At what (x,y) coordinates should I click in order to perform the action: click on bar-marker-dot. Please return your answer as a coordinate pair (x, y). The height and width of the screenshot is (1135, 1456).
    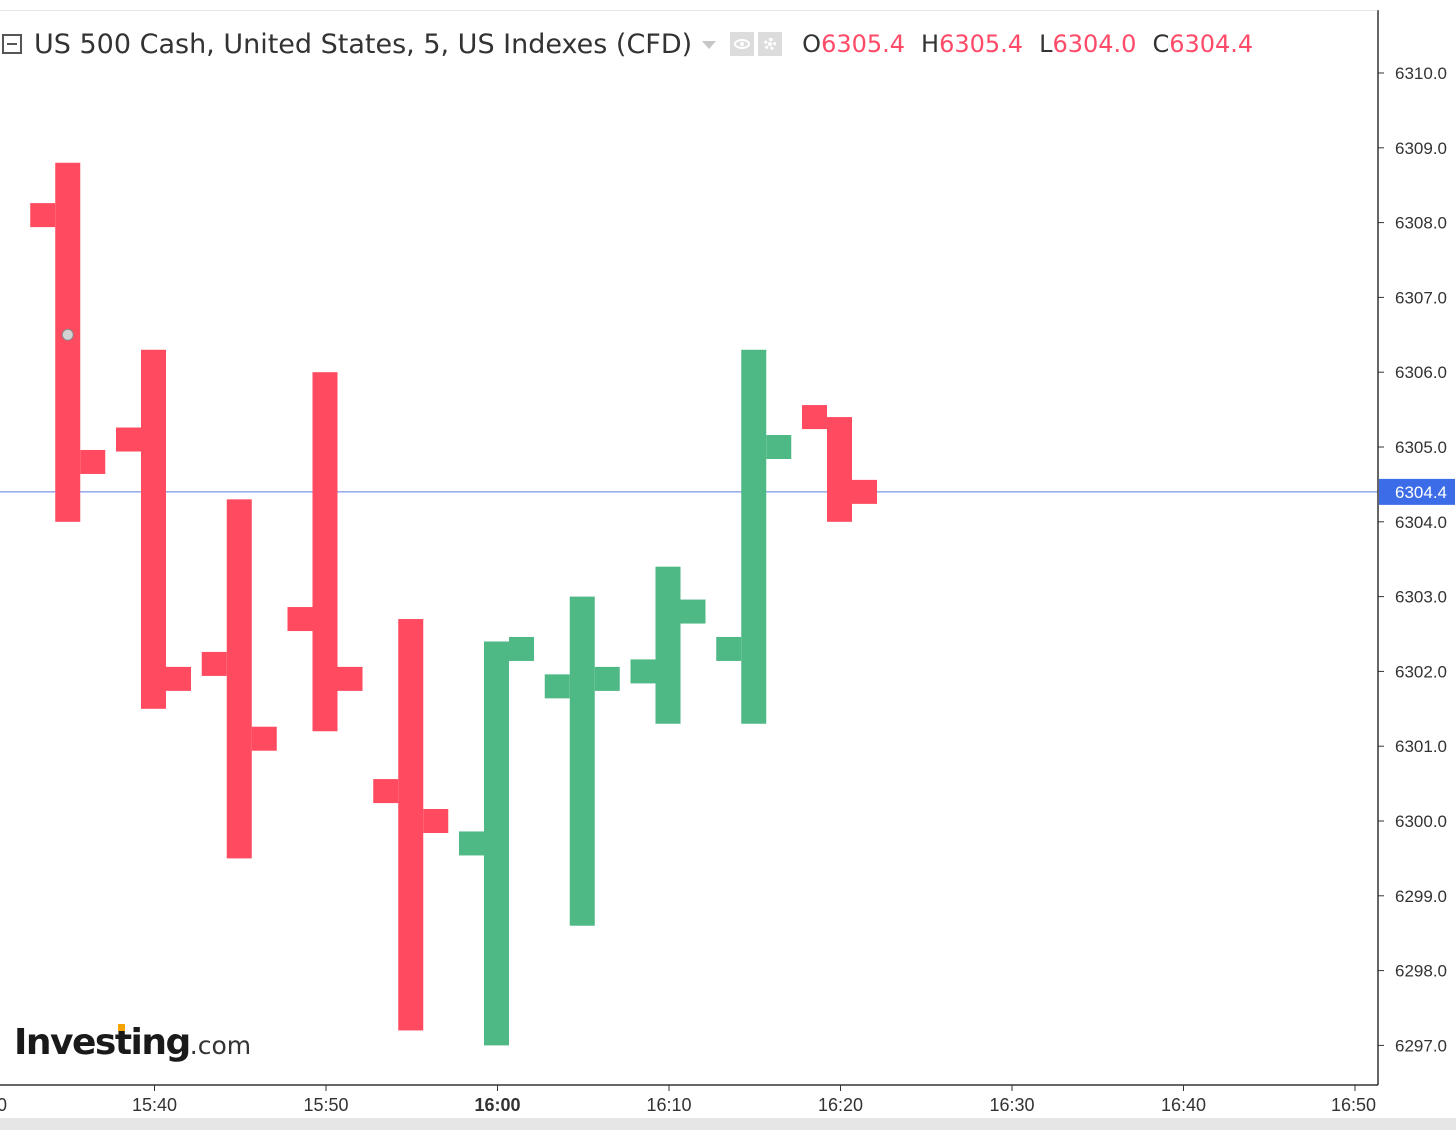
    Looking at the image, I should click on (67, 334).